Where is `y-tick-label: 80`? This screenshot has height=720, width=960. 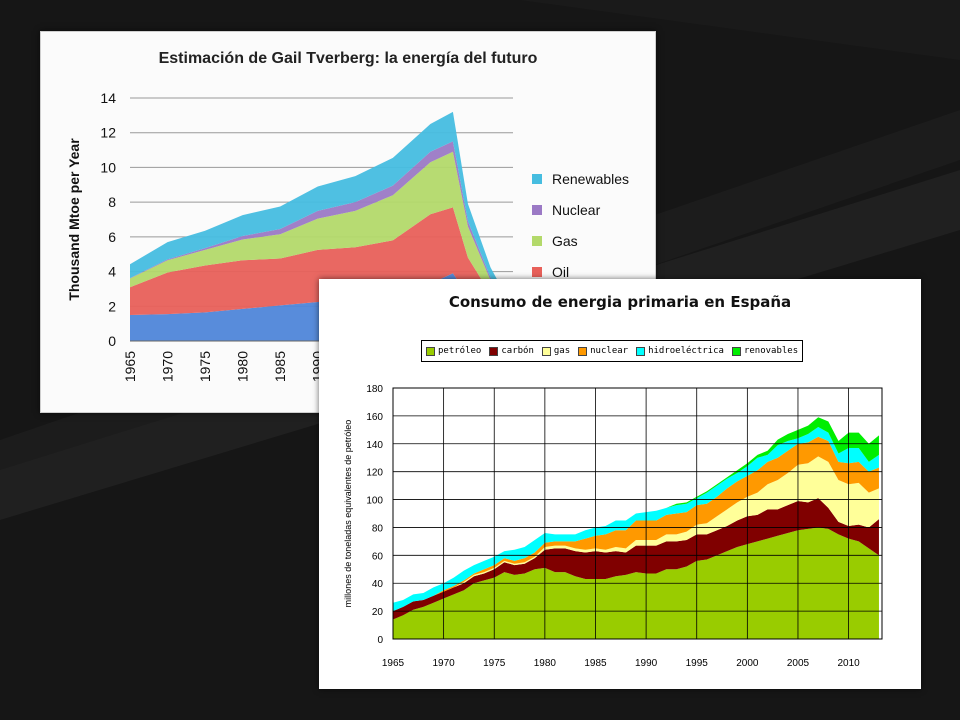
y-tick-label: 80 is located at coordinates (378, 528).